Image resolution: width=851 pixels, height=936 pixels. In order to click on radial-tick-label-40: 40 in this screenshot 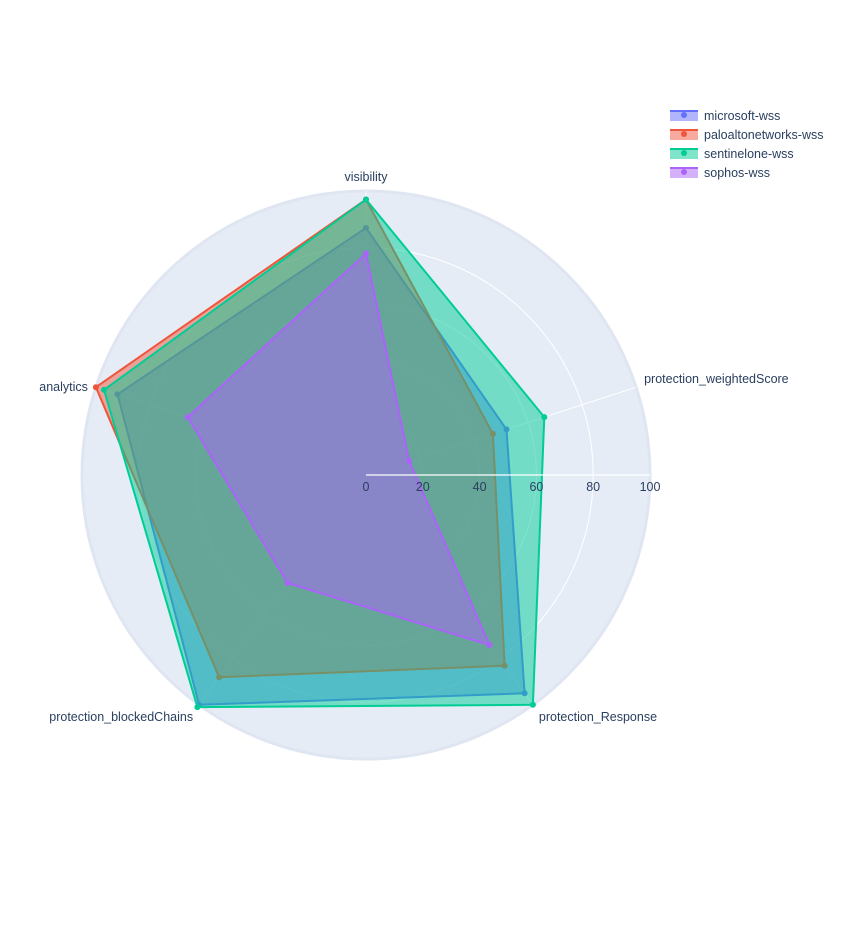, I will do `click(480, 487)`.